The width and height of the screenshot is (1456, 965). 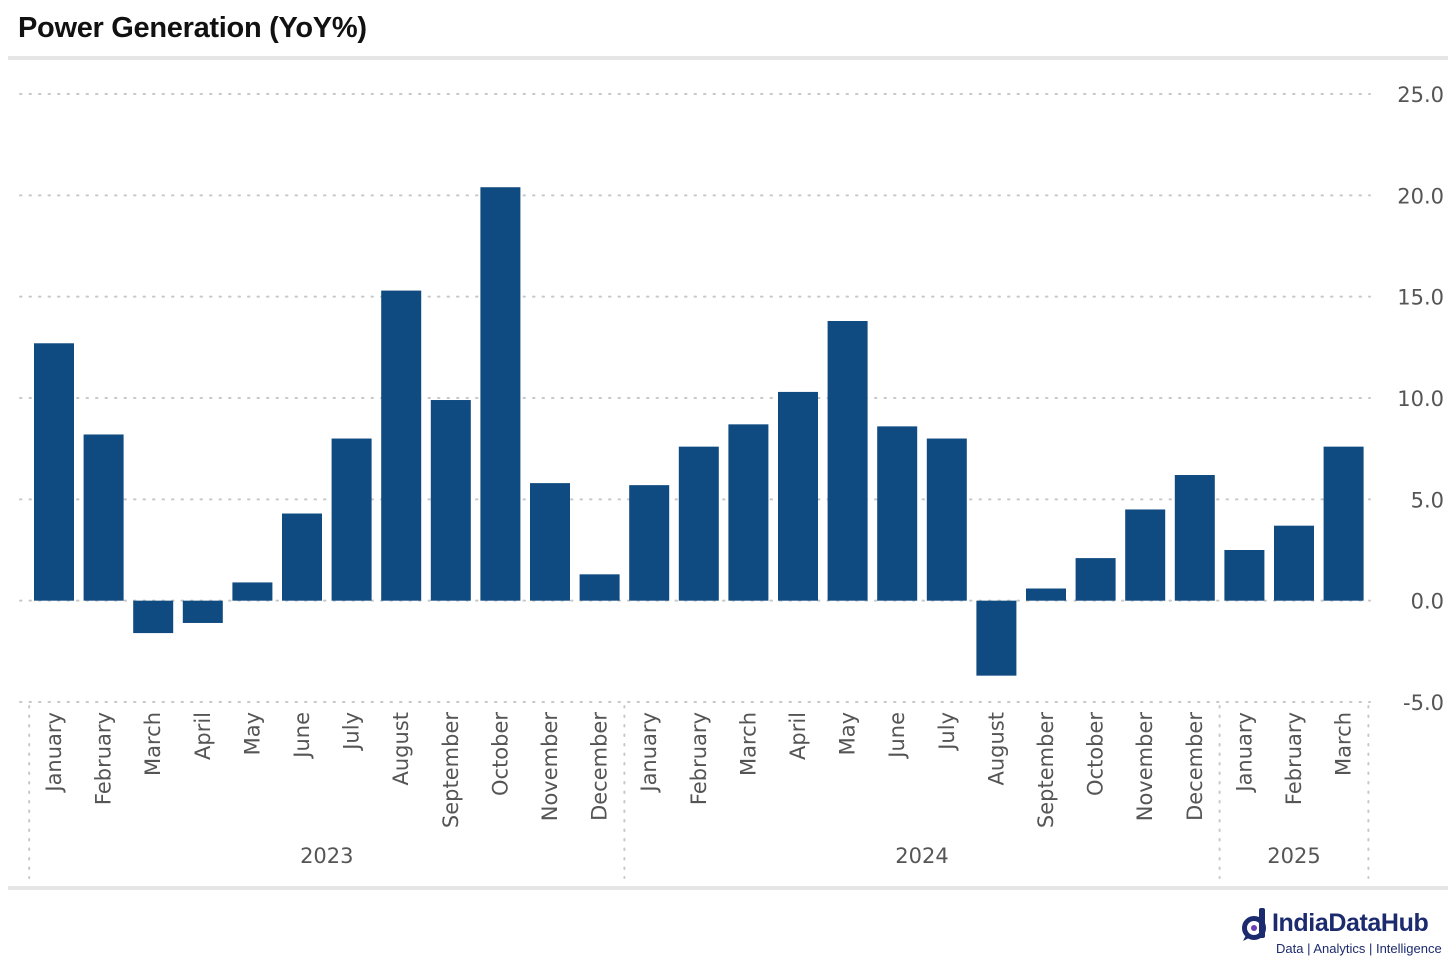 What do you see at coordinates (1350, 923) in the screenshot?
I see `brand-name: IndiaDataHub` at bounding box center [1350, 923].